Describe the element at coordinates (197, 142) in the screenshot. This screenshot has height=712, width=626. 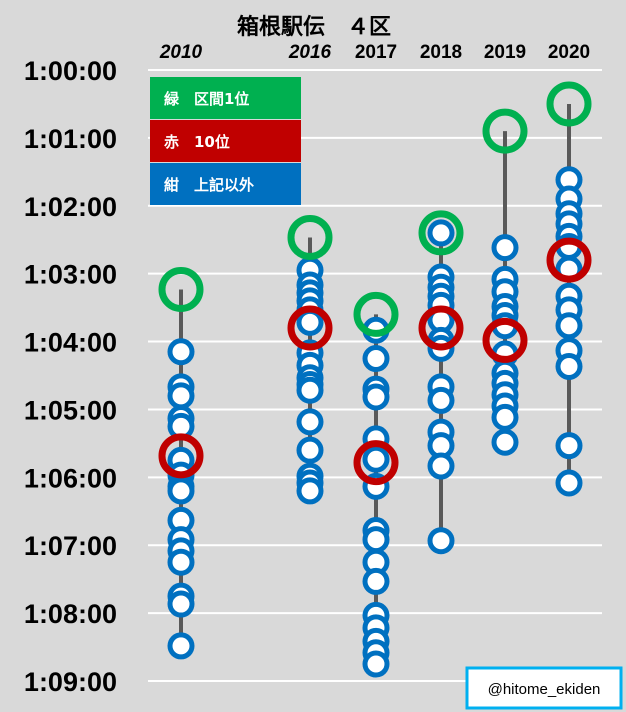
I see `legend-label: 赤 10位` at that location.